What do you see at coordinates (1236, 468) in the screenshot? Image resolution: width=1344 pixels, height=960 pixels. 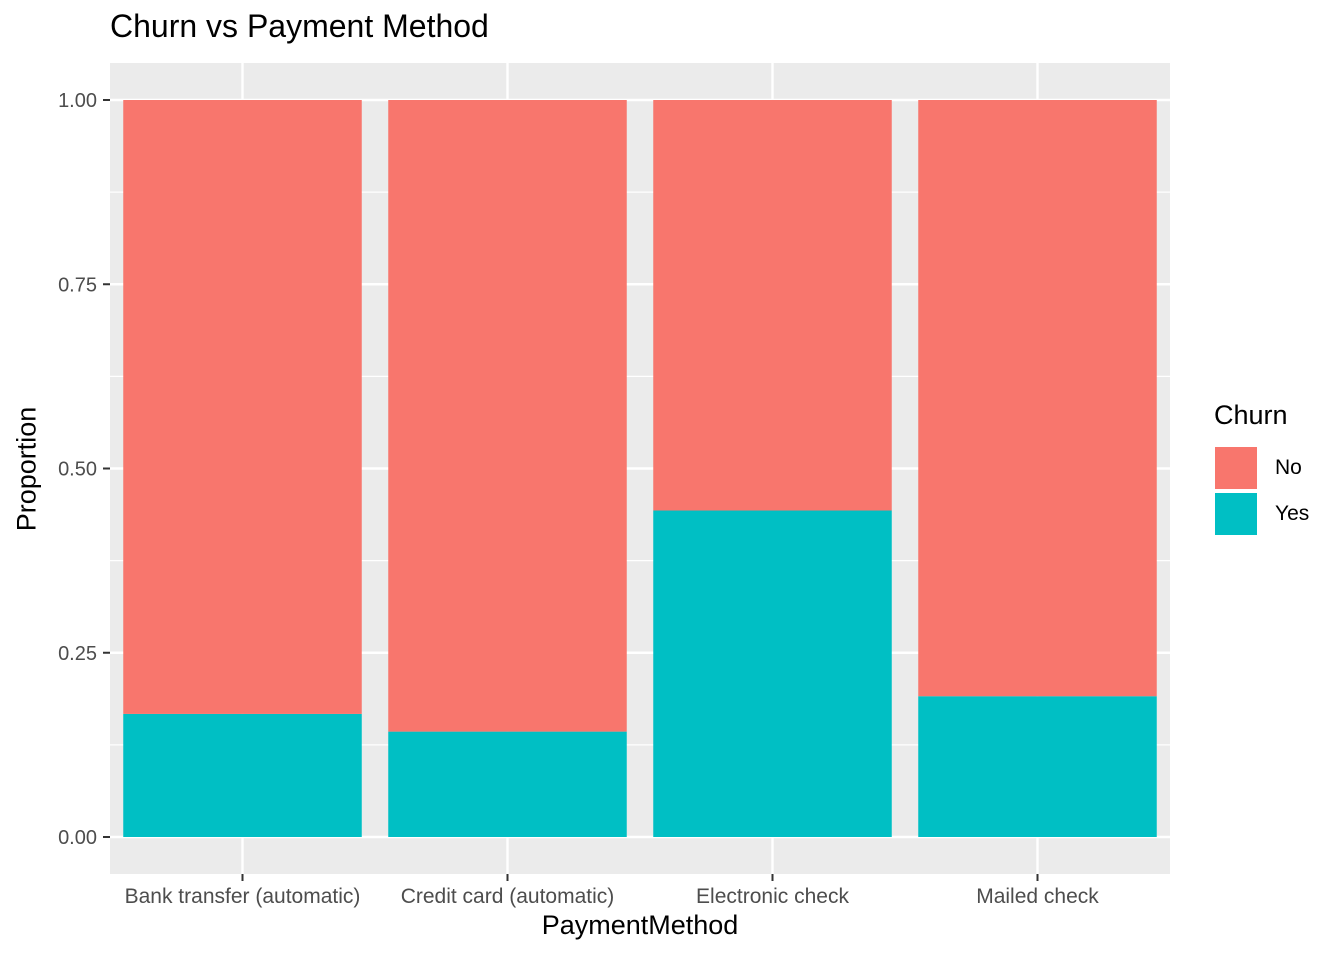 I see `legend-key-no` at bounding box center [1236, 468].